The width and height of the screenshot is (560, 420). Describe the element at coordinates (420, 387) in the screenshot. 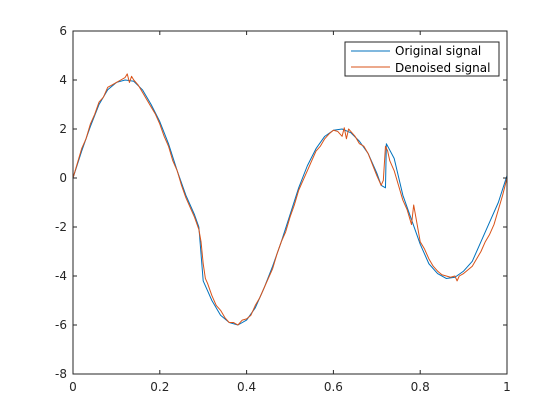

I see `x-tick-label: 0.8` at that location.